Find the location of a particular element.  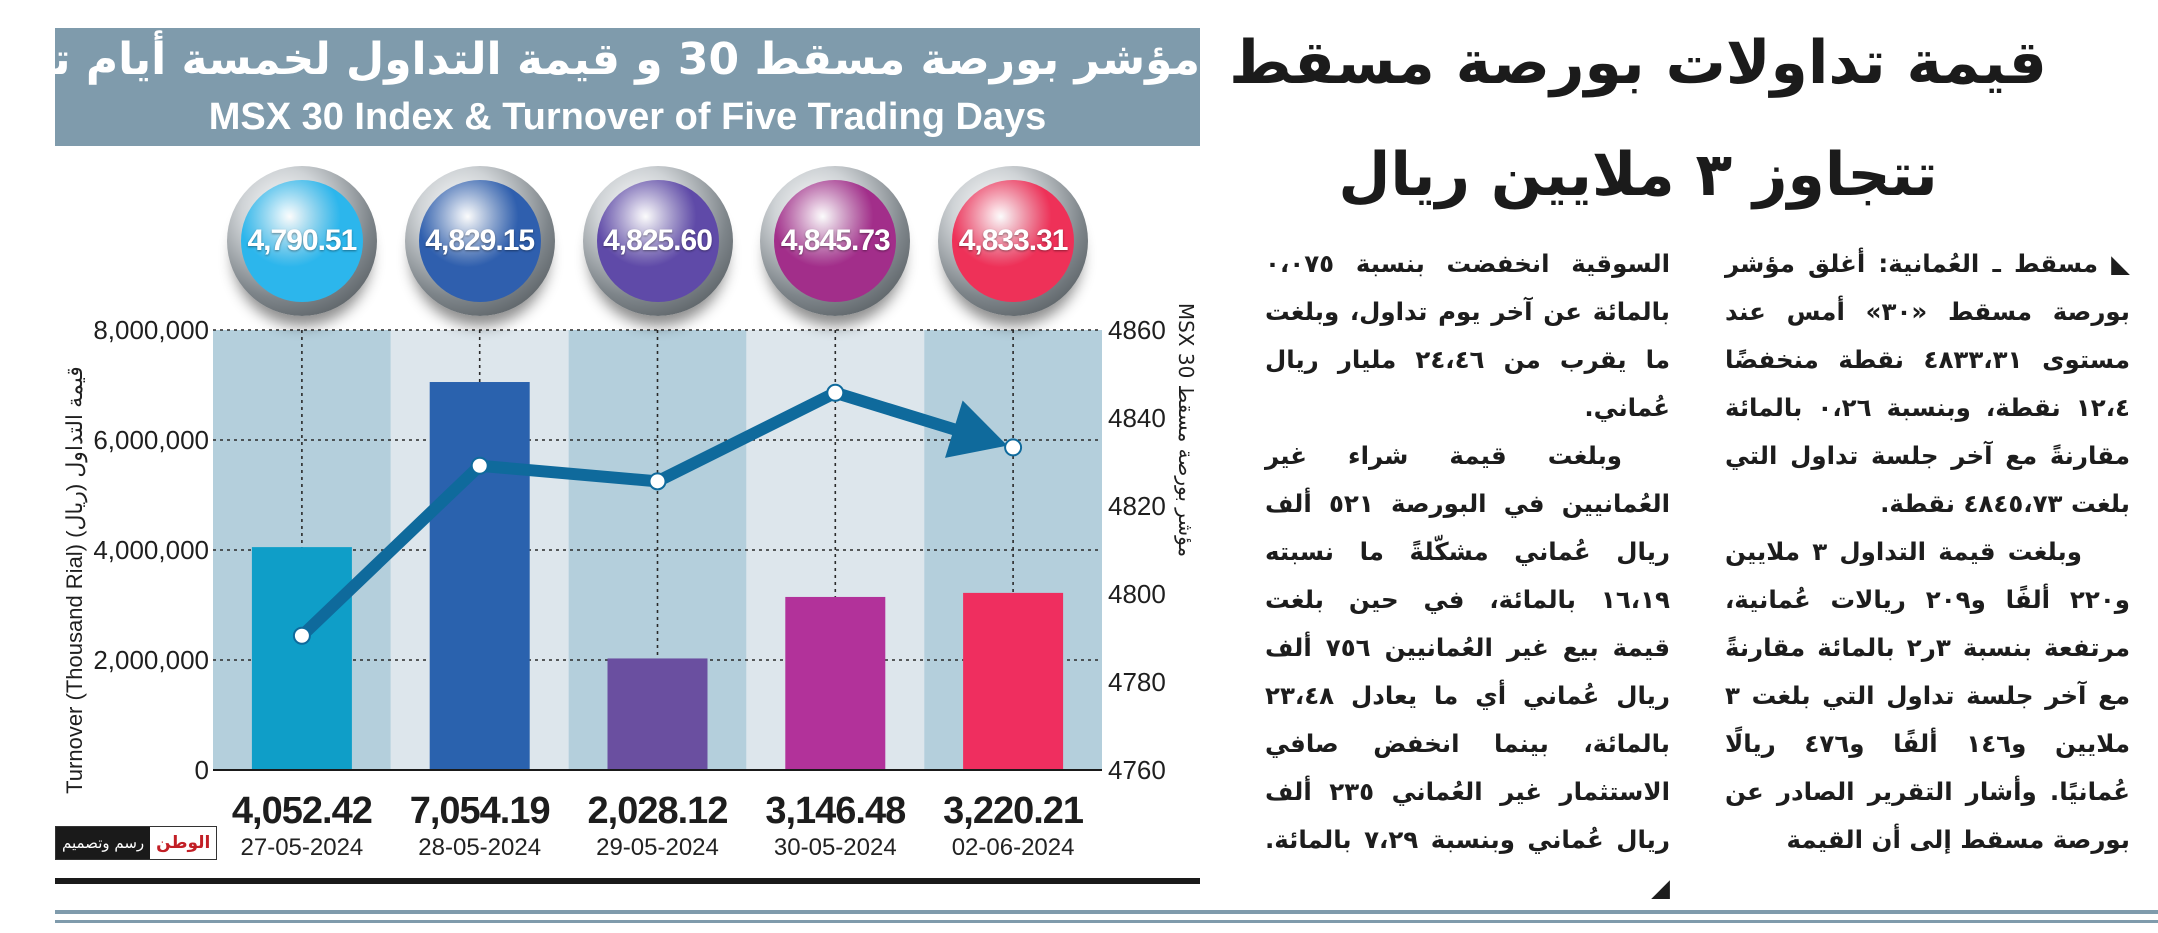

chart-bottom-rule is located at coordinates (627, 881).